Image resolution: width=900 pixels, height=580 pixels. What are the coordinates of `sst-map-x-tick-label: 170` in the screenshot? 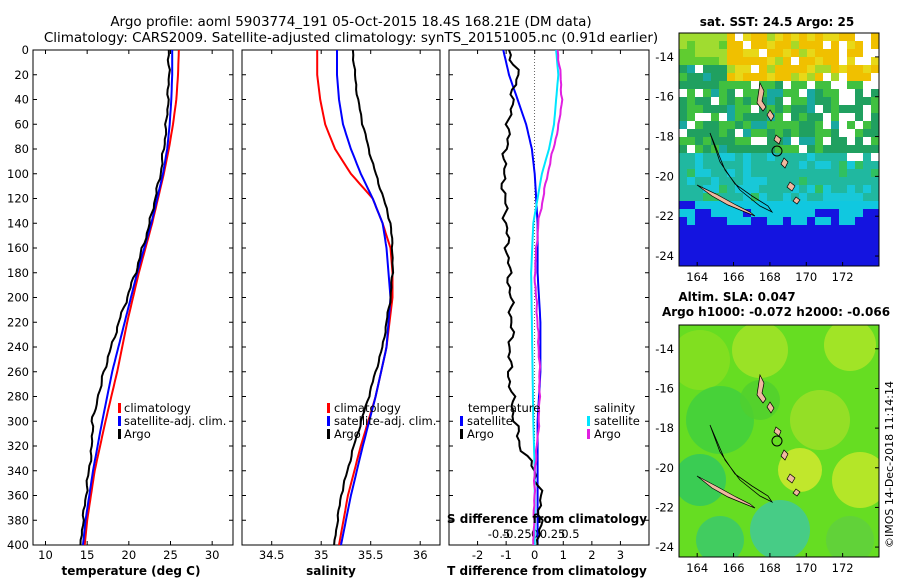 It's located at (806, 277).